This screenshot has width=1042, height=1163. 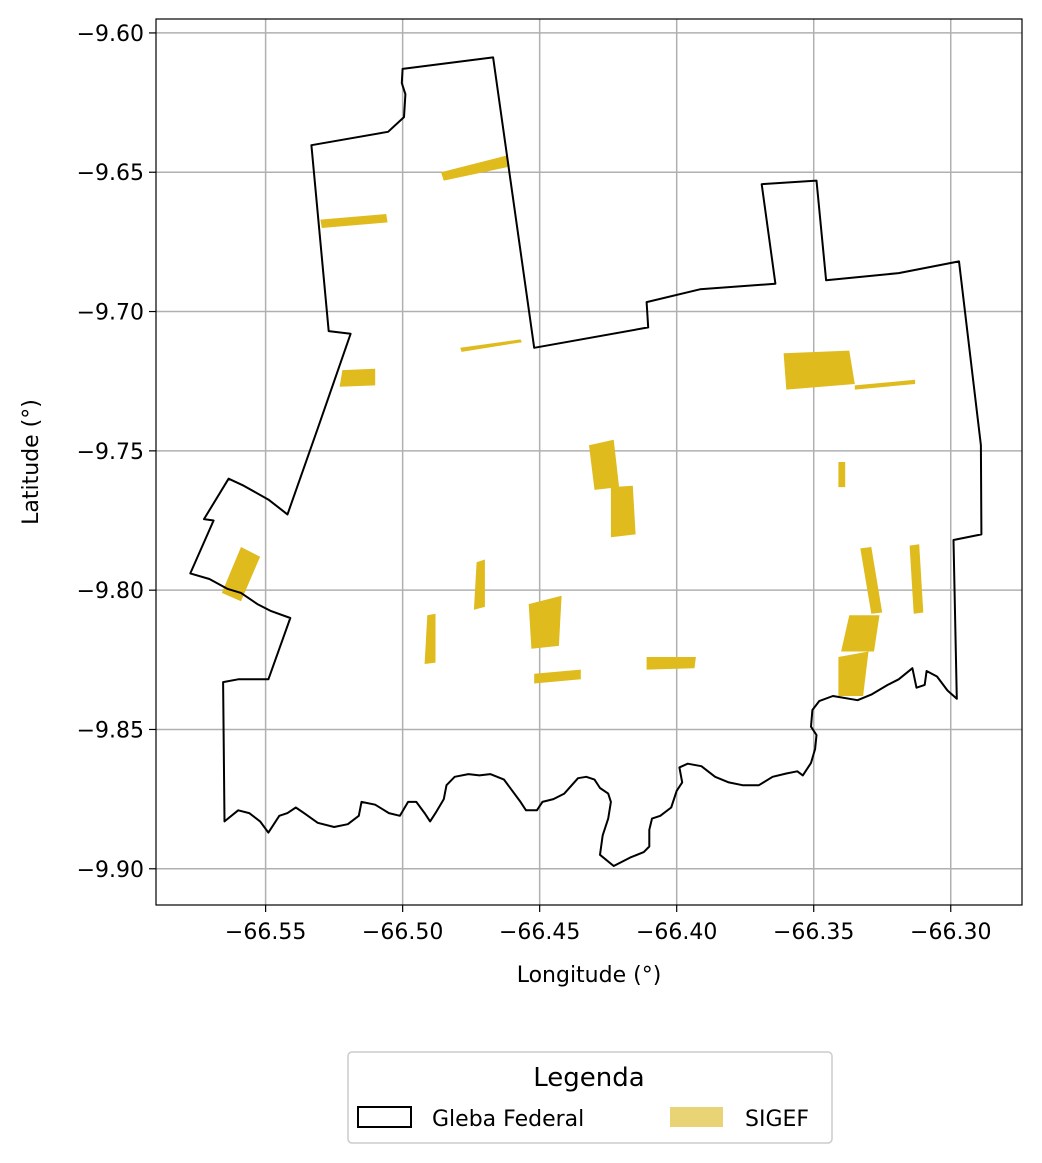 I want to click on y-axis-ticks: −9.60 −9.65 −9.70 −9.75 −9.80 −9.85 −9.90, so click(x=116, y=452).